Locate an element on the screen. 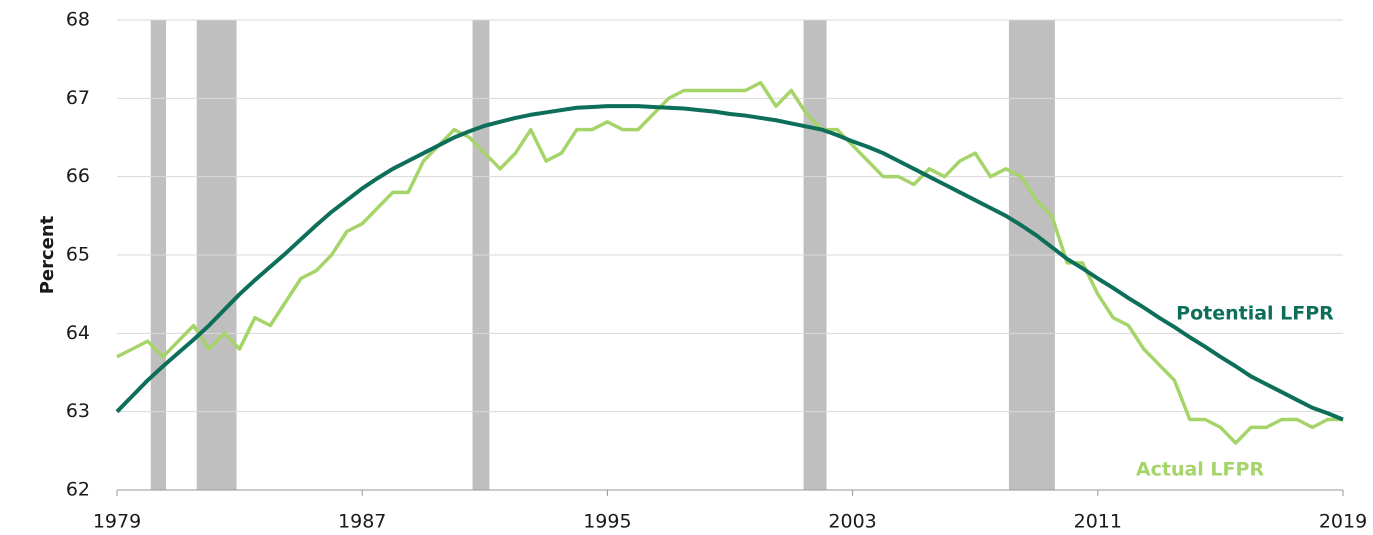 The width and height of the screenshot is (1373, 535). x-tick-label: 1995 is located at coordinates (607, 522).